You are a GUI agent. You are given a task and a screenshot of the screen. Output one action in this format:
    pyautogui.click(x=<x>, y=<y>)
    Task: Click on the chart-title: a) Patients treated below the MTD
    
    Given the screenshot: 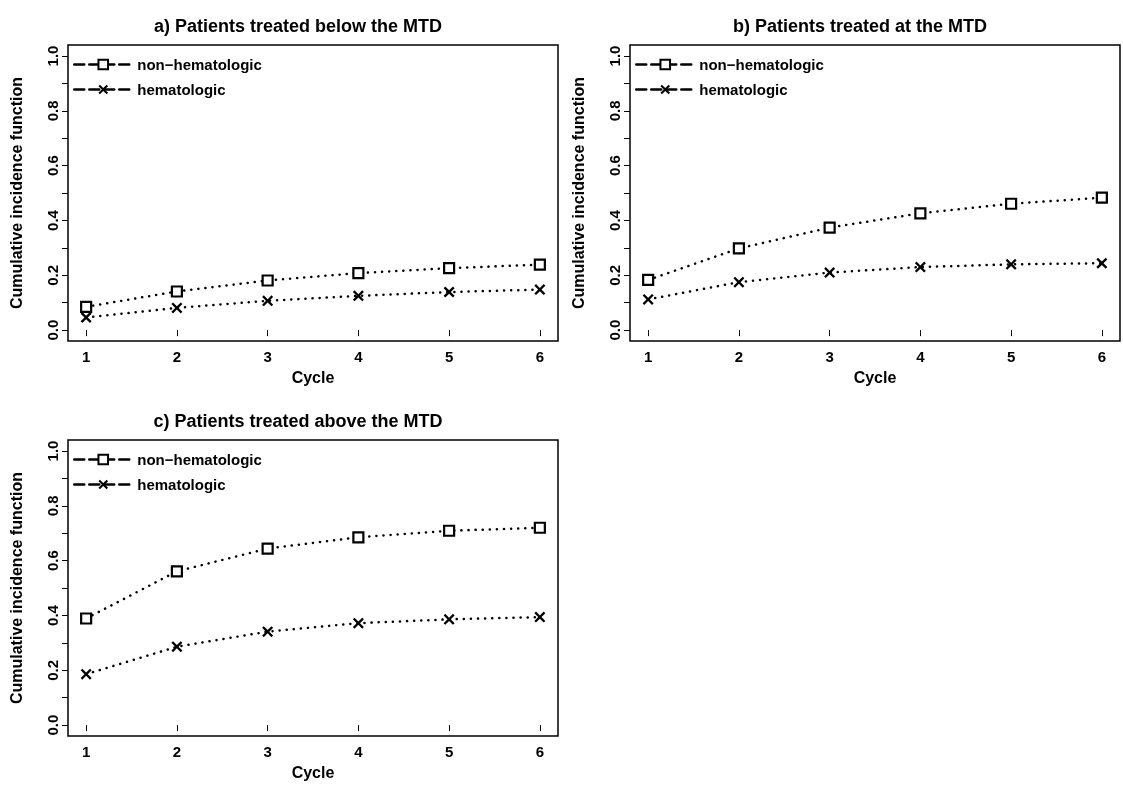 What is the action you would take?
    pyautogui.click(x=298, y=26)
    